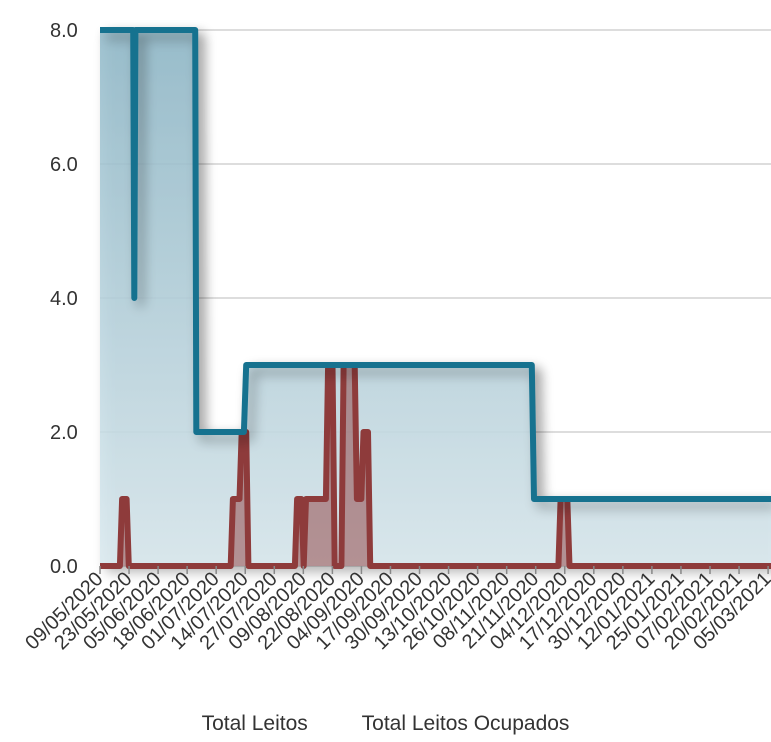 The width and height of the screenshot is (771, 742). Describe the element at coordinates (64, 433) in the screenshot. I see `y-tick-label: 2.0` at that location.